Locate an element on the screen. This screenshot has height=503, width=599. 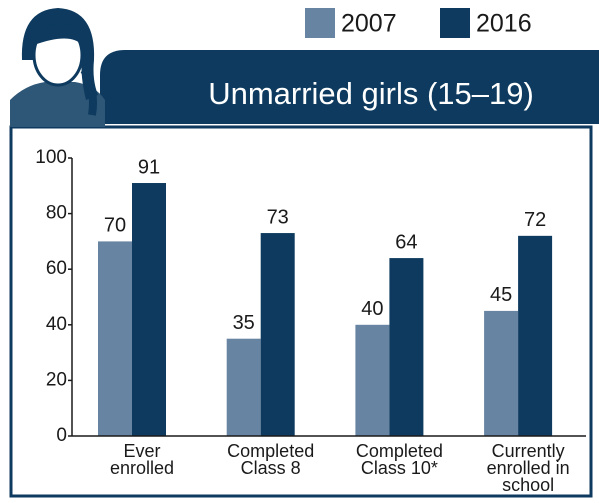
y-tick-label: 60 is located at coordinates (56, 268).